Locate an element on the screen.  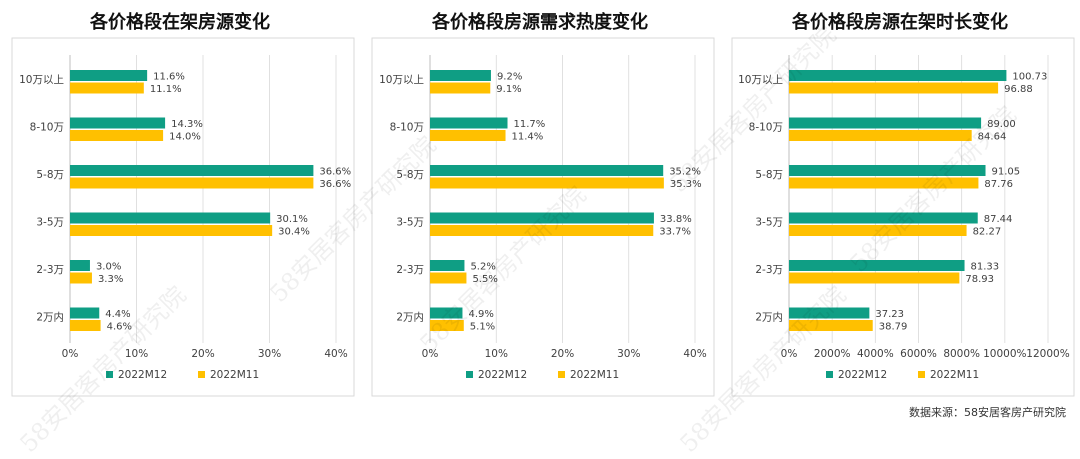
data-label: 87.44 is located at coordinates (998, 219).